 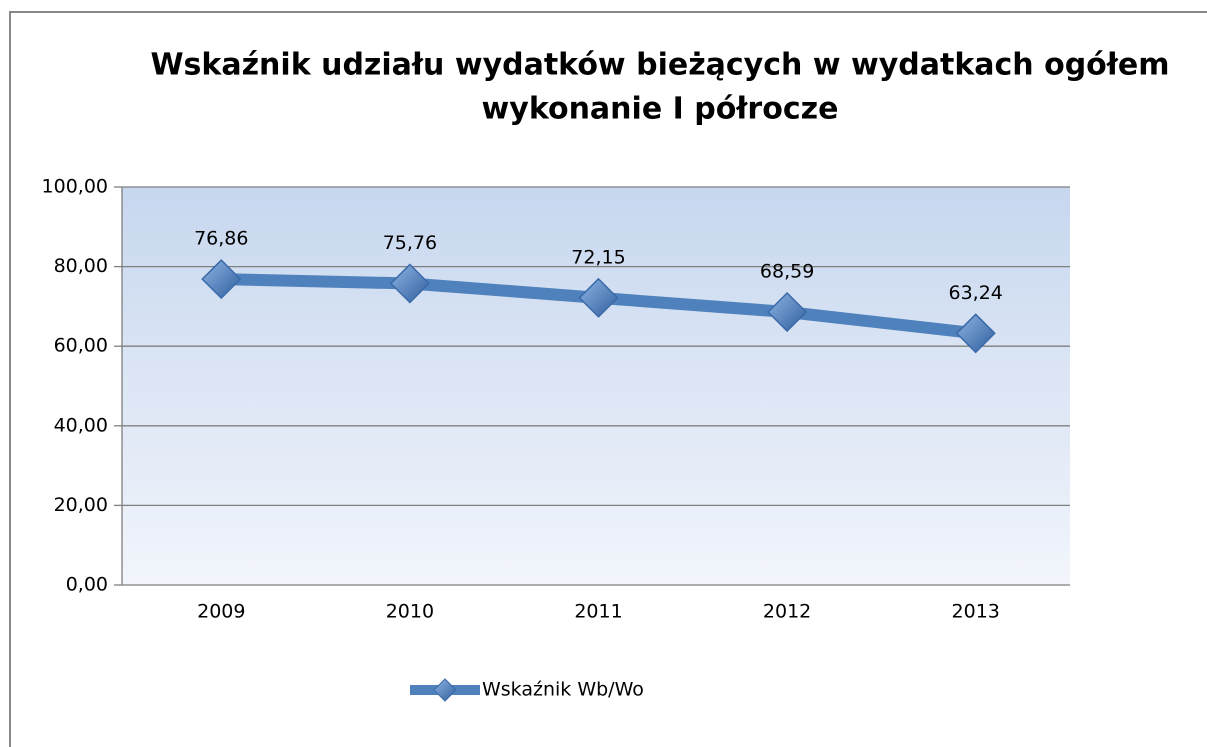 What do you see at coordinates (410, 243) in the screenshot?
I see `data-label: 75,76` at bounding box center [410, 243].